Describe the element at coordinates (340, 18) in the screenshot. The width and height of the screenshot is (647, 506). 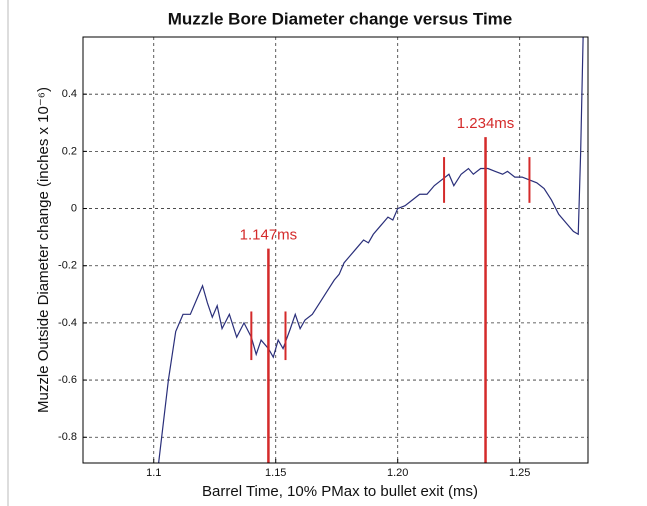
I see `chart-title: Muzzle Bore Diameter change versus Time` at that location.